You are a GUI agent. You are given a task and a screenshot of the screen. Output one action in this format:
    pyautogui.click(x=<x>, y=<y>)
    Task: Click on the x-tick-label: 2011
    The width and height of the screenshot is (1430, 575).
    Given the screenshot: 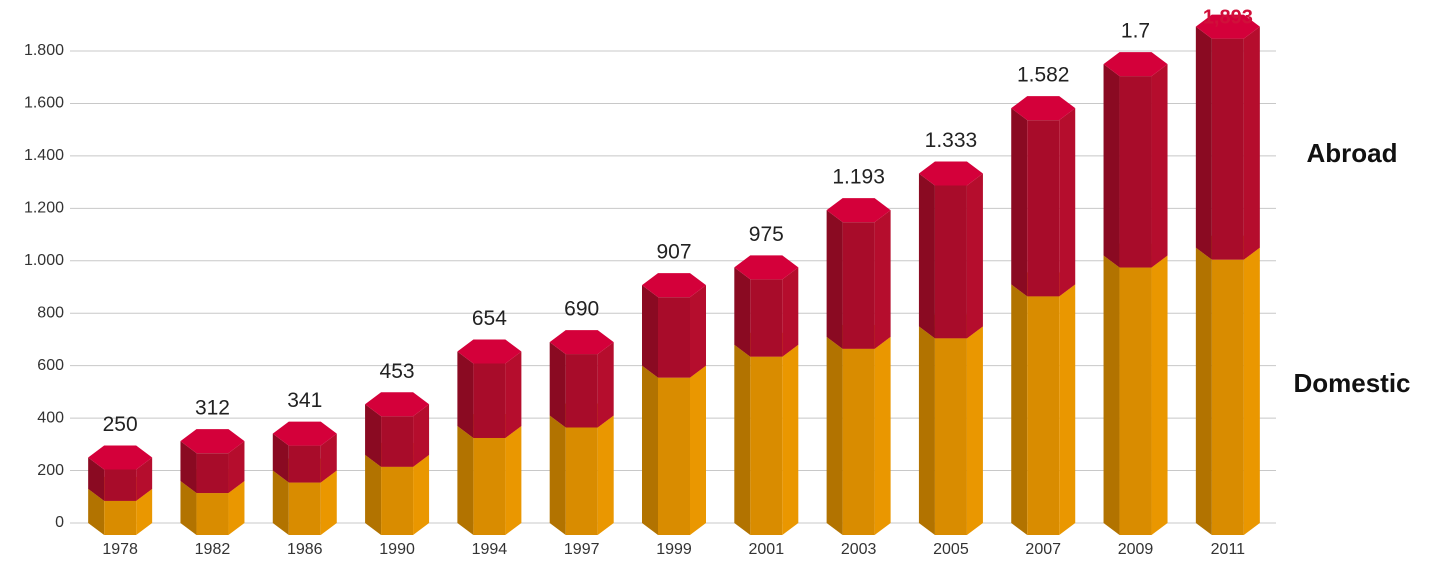 What is the action you would take?
    pyautogui.click(x=1228, y=549)
    